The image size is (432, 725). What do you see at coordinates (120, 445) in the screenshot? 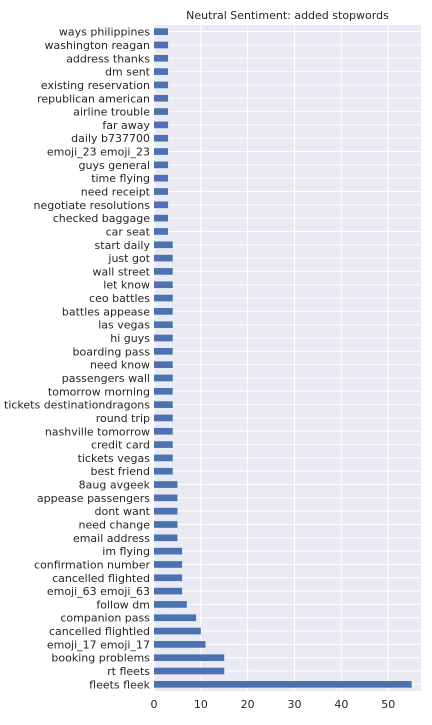
I see `y-tick-label: credit card` at bounding box center [120, 445].